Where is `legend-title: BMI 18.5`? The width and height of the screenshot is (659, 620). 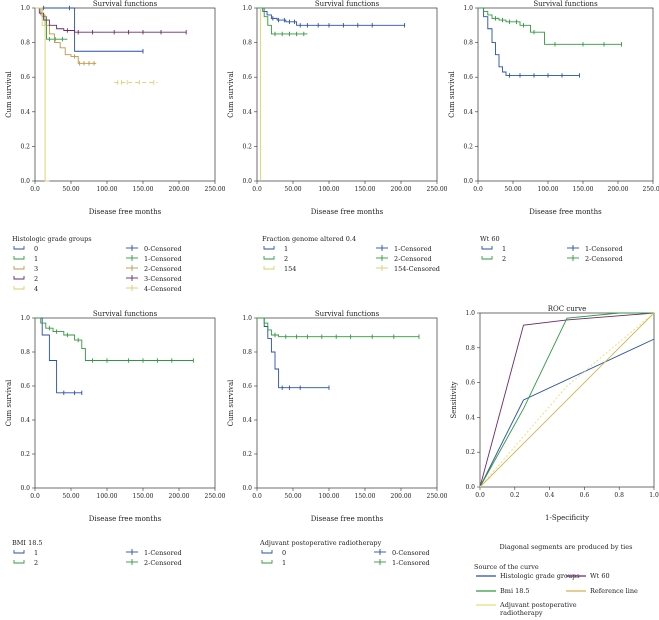 legend-title: BMI 18.5 is located at coordinates (27, 543).